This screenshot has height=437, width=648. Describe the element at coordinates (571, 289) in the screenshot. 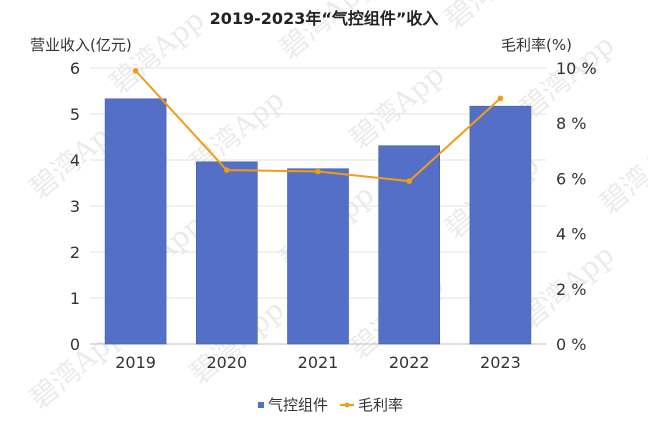

I see `y2-tick-label: 2 %` at that location.